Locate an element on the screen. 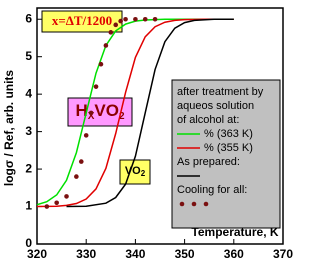  y-tick-label: 6 is located at coordinates (28, 18).